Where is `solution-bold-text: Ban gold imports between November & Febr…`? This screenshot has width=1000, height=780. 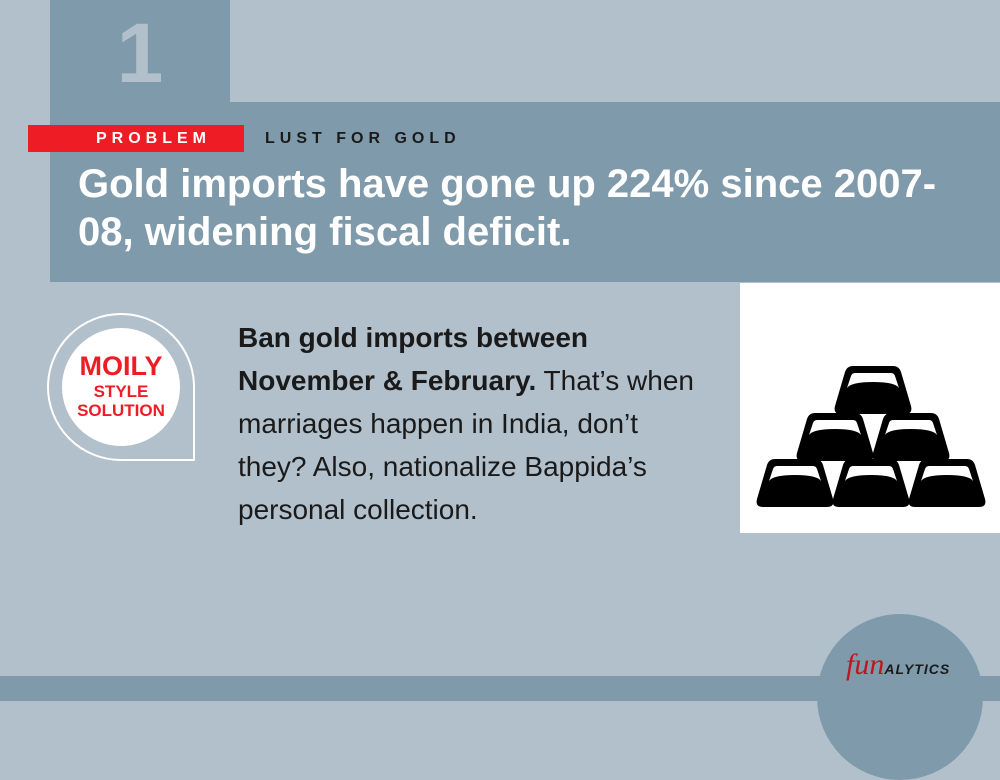
solution-bold-text: Ban gold imports between November & Febr… is located at coordinates (413, 359).